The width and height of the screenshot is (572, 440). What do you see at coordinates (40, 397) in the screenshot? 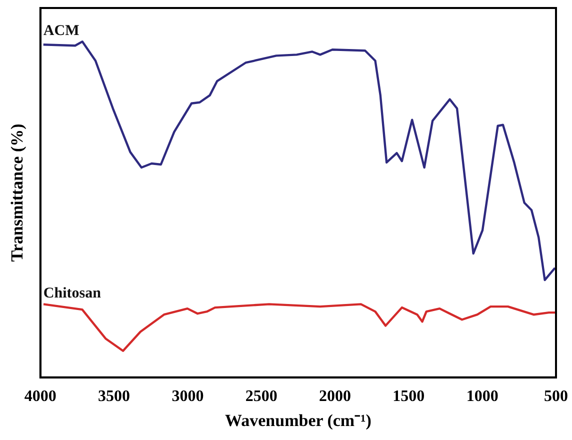
I see `x-tick-label: 4000` at bounding box center [40, 397].